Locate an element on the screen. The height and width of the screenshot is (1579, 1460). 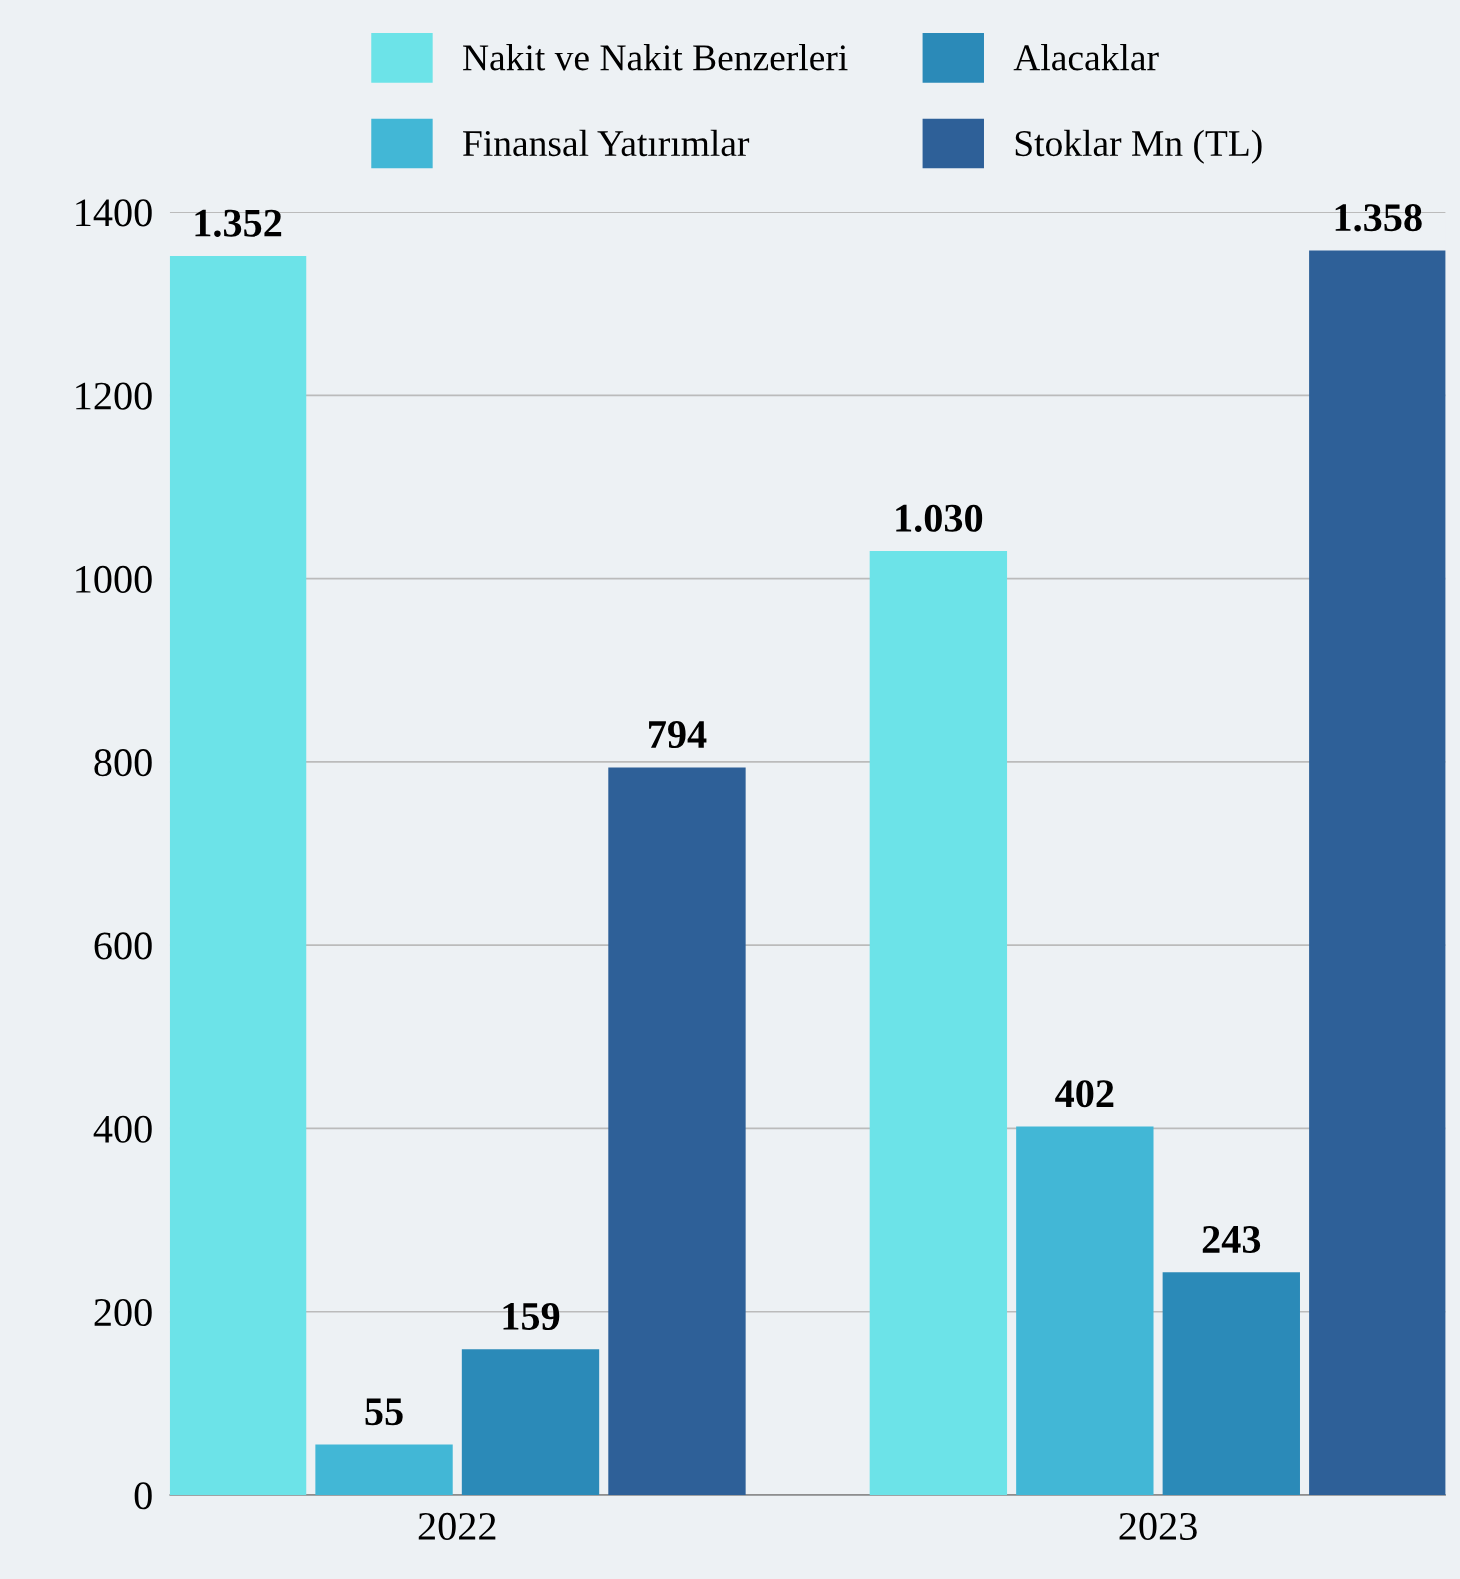
data-label: 402 is located at coordinates (1084, 1094).